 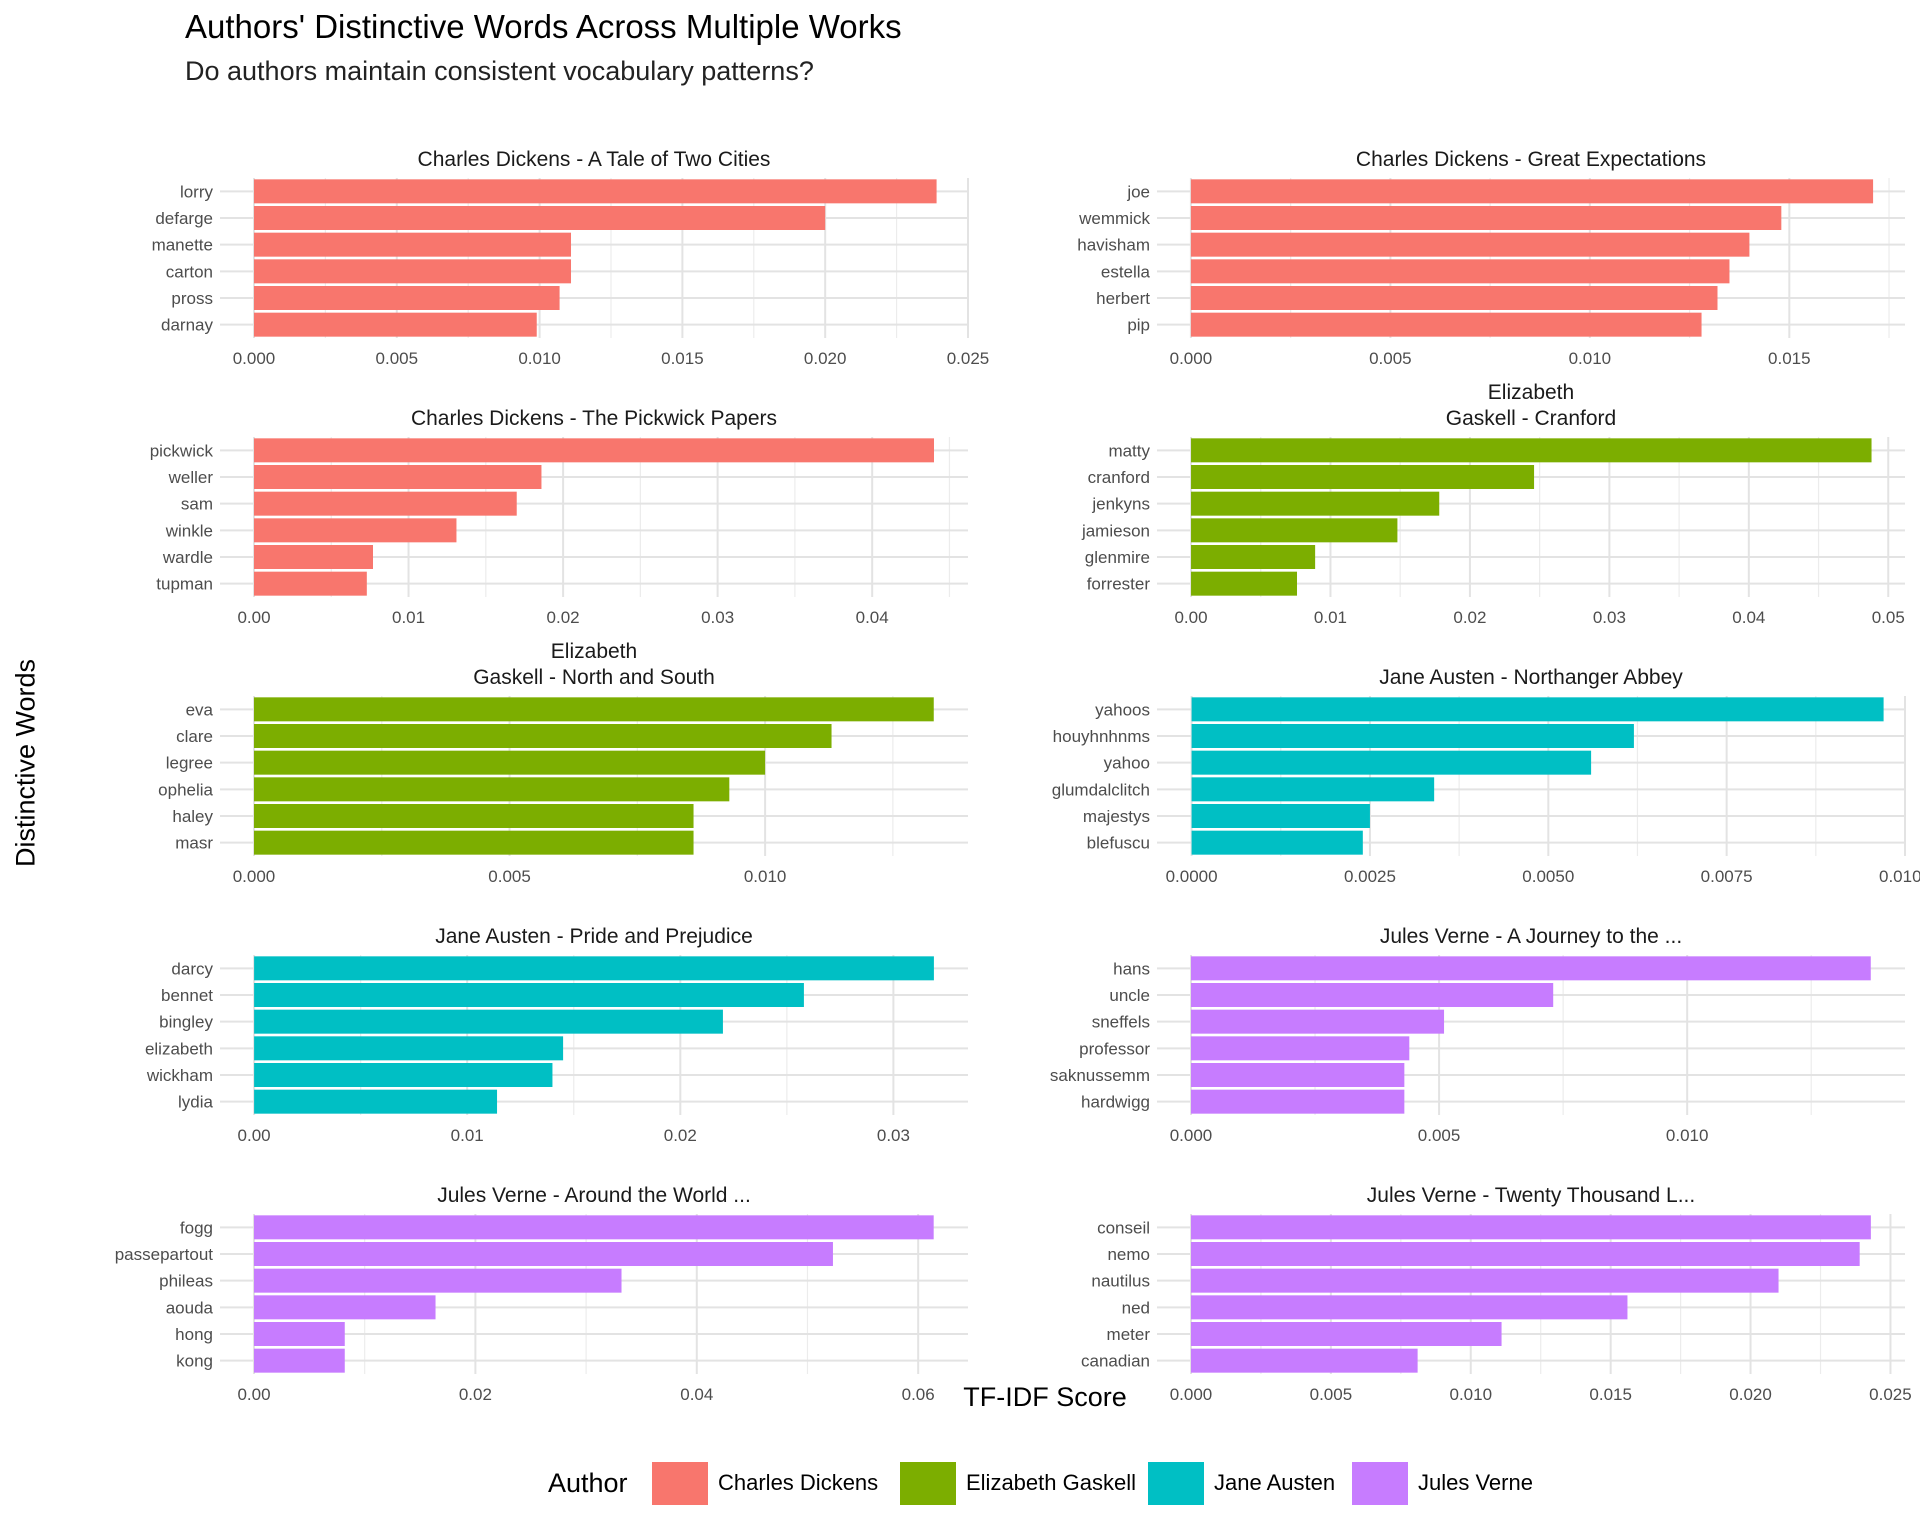 What do you see at coordinates (1119, 584) in the screenshot?
I see `category-label: forrester` at bounding box center [1119, 584].